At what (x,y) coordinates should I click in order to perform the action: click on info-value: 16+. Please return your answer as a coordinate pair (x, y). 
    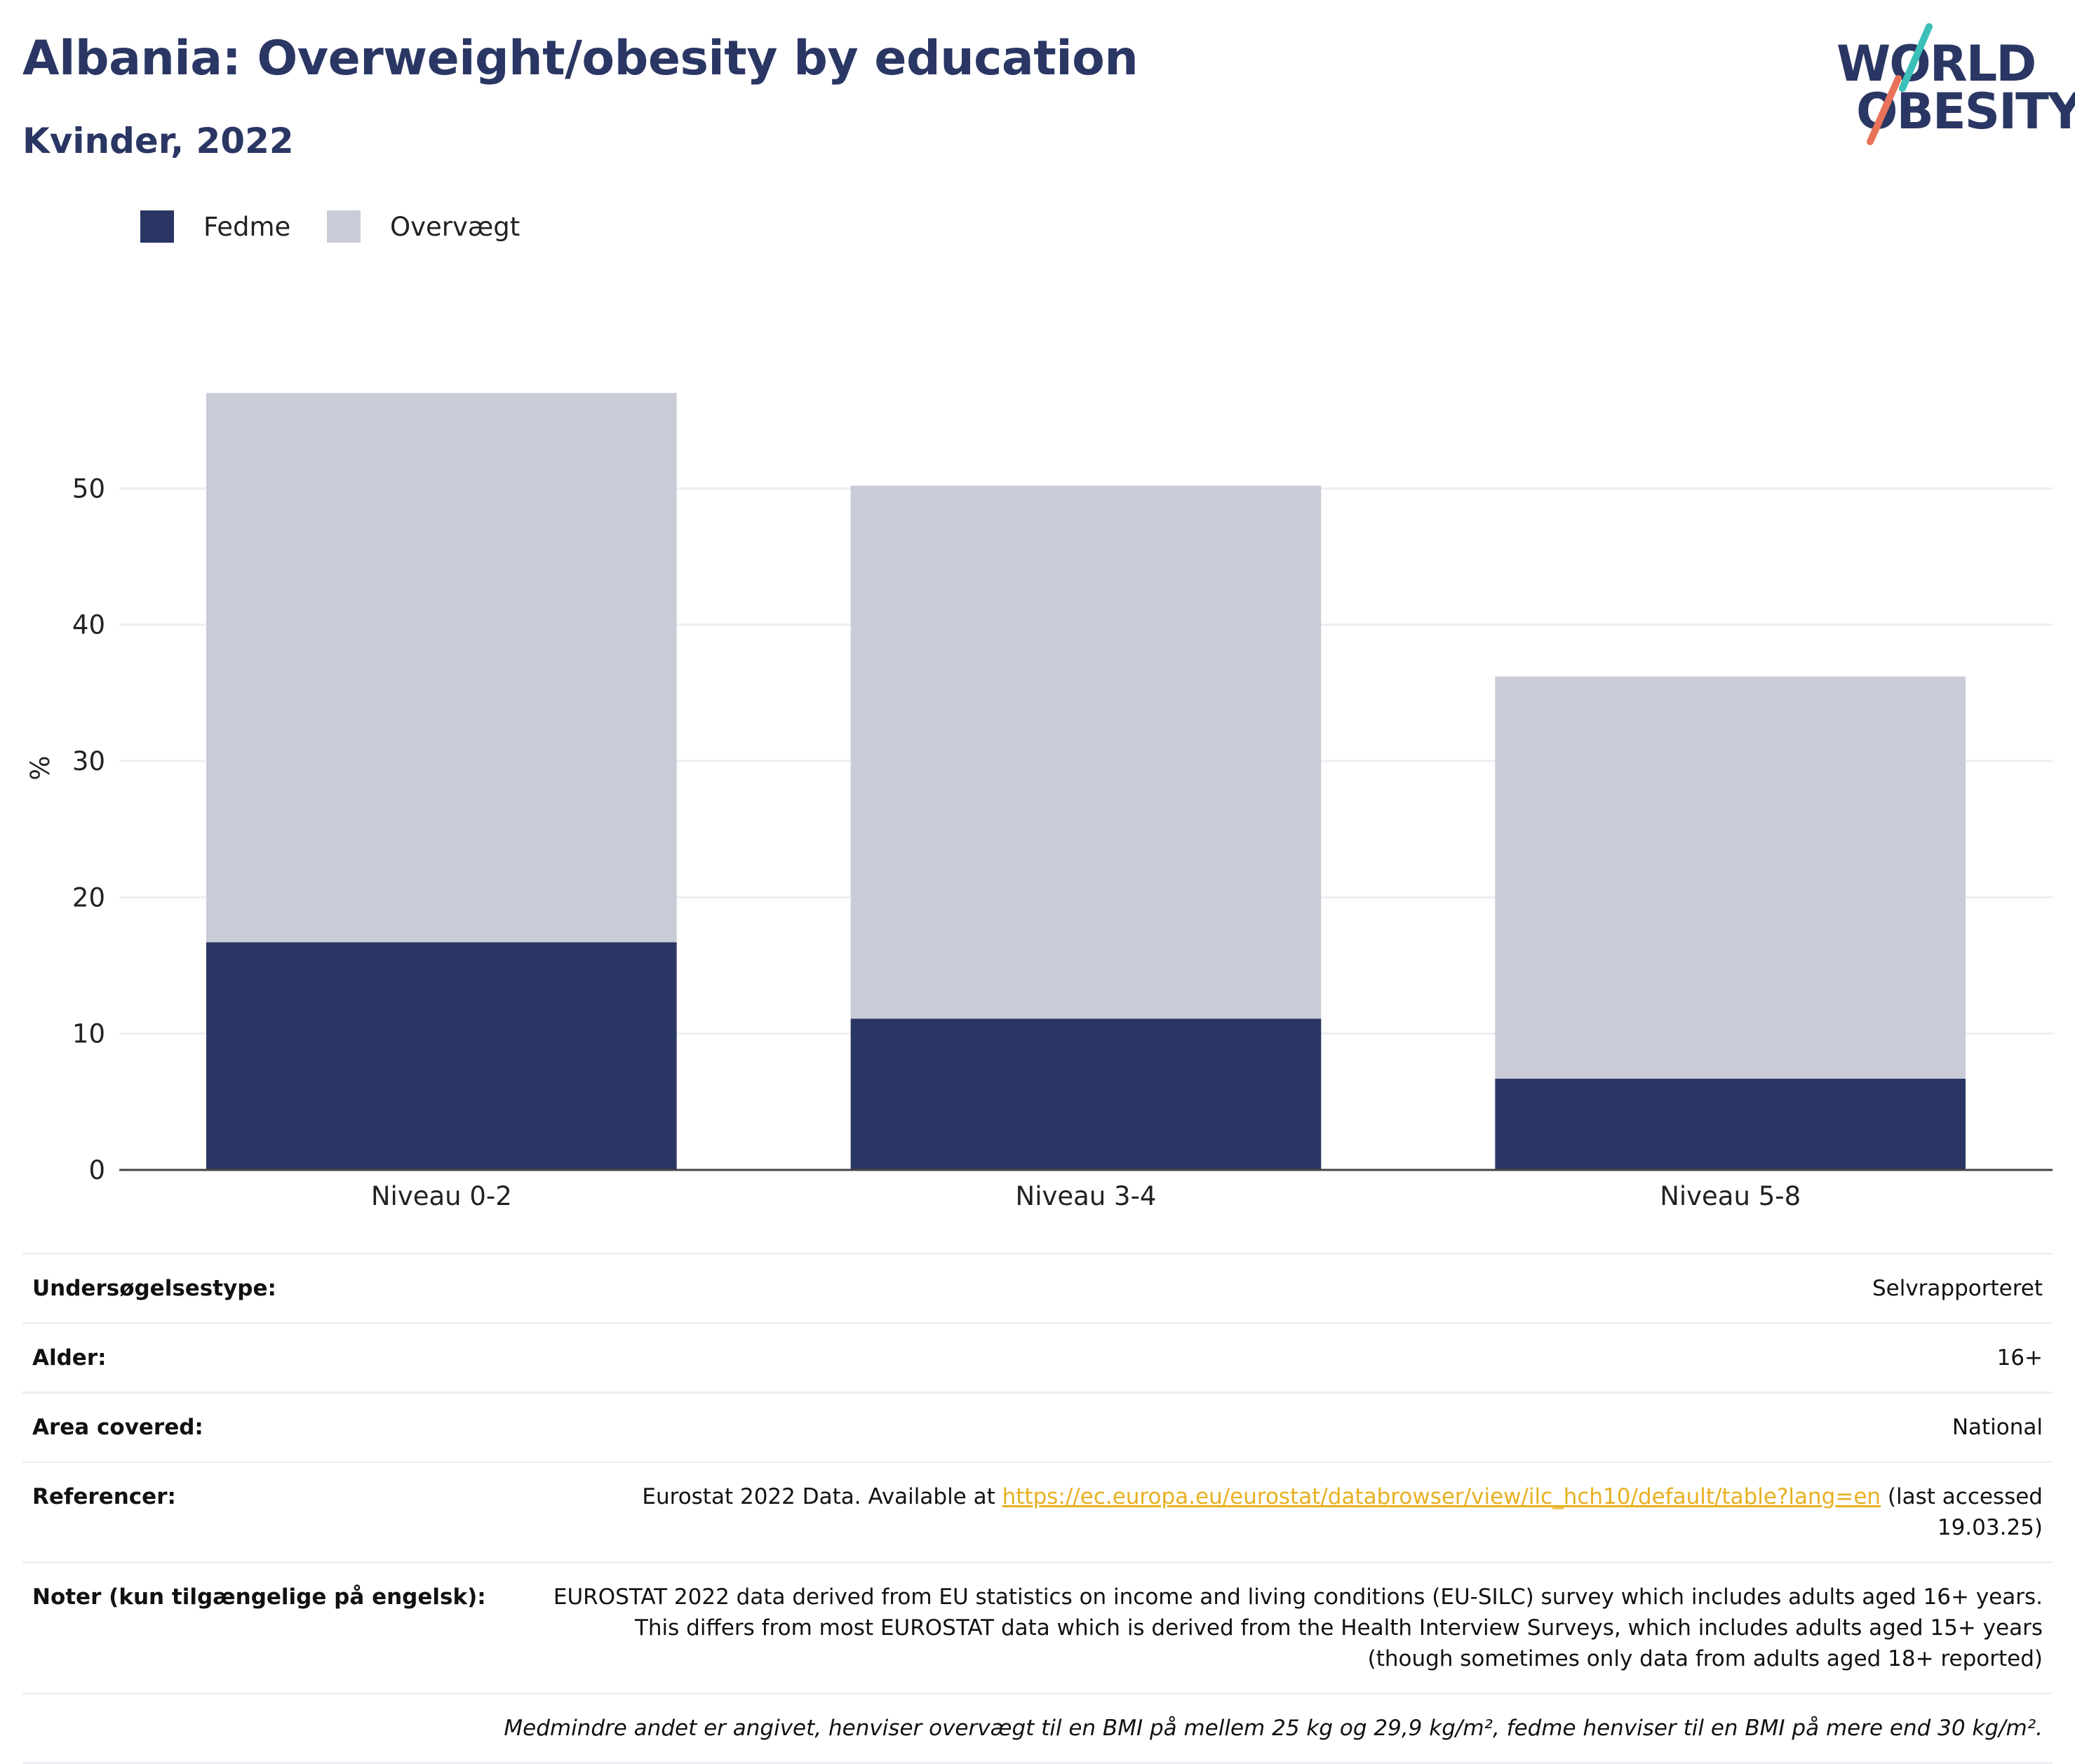
    Looking at the image, I should click on (1293, 1357).